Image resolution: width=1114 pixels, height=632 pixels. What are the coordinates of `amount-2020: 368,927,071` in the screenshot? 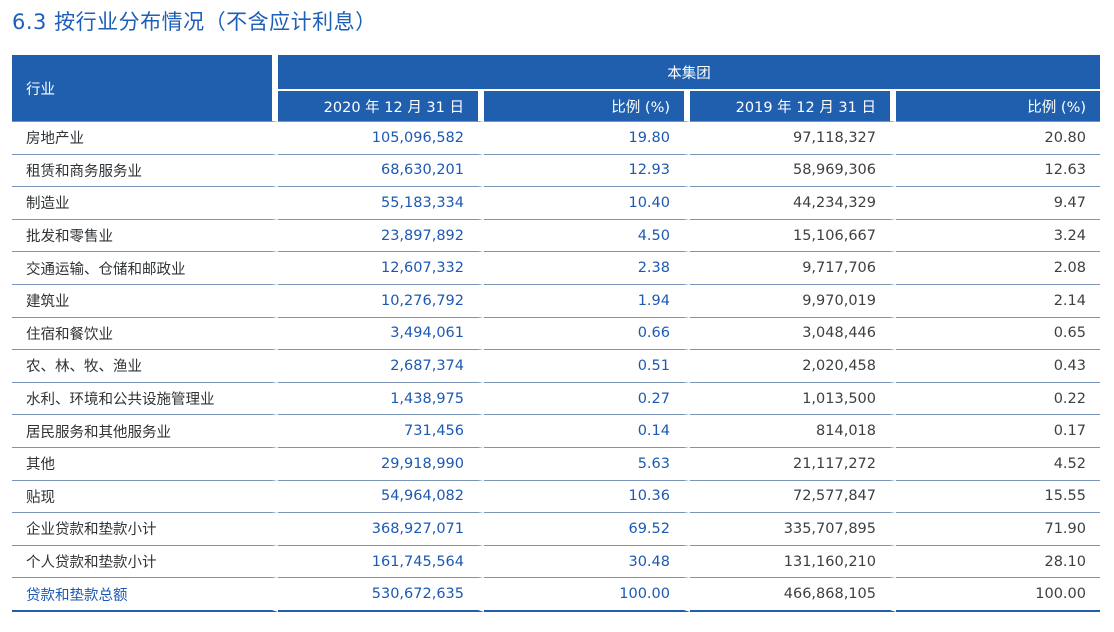 It's located at (381, 529).